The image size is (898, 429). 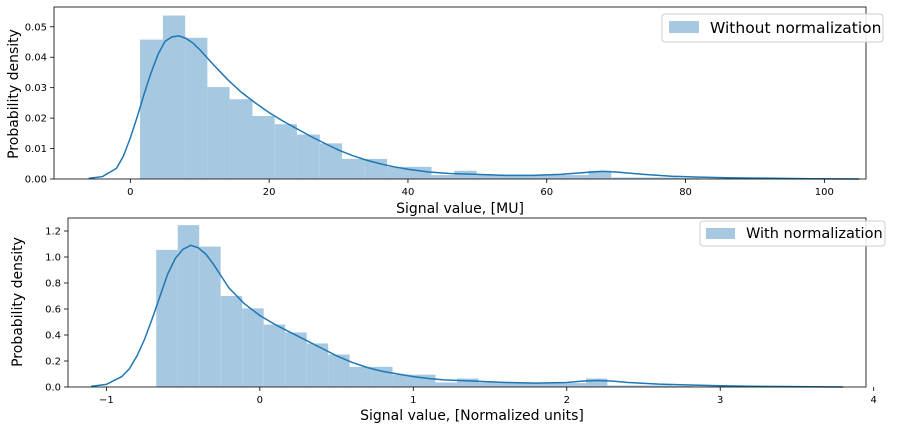 What do you see at coordinates (685, 192) in the screenshot?
I see `x-tick-label: 80` at bounding box center [685, 192].